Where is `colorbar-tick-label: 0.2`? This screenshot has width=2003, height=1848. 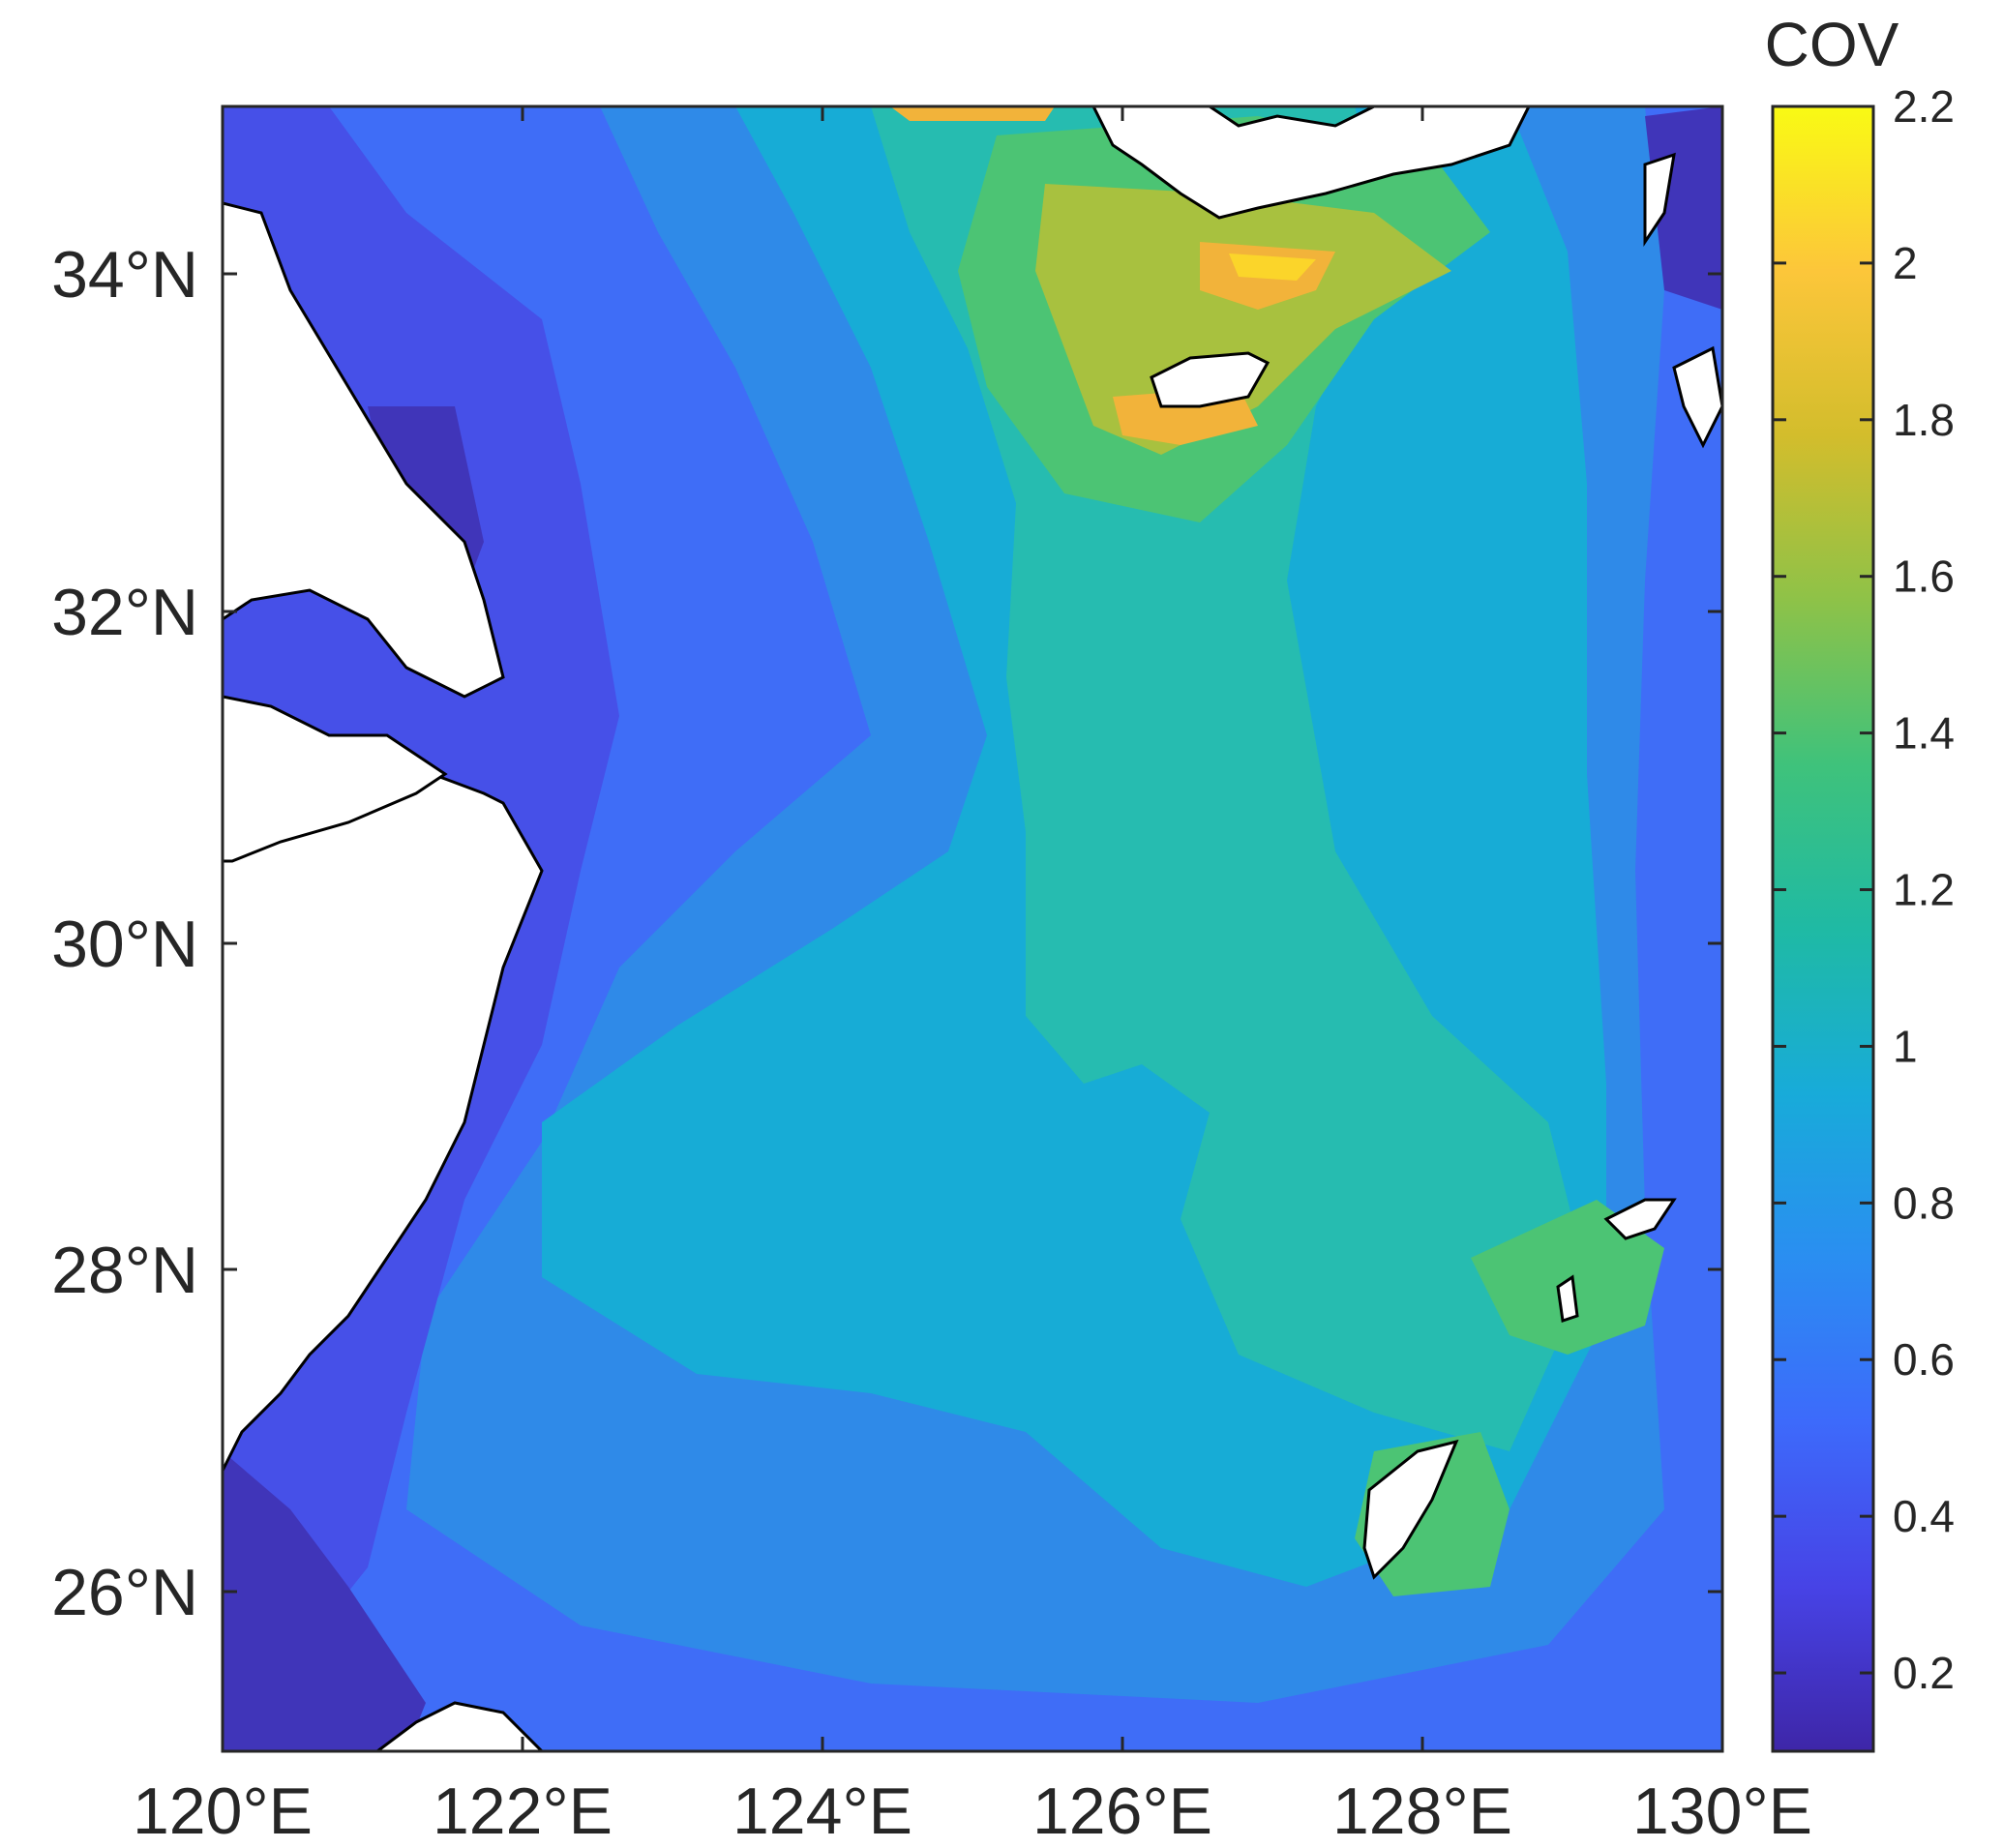
colorbar-tick-label: 0.2 is located at coordinates (1924, 1673).